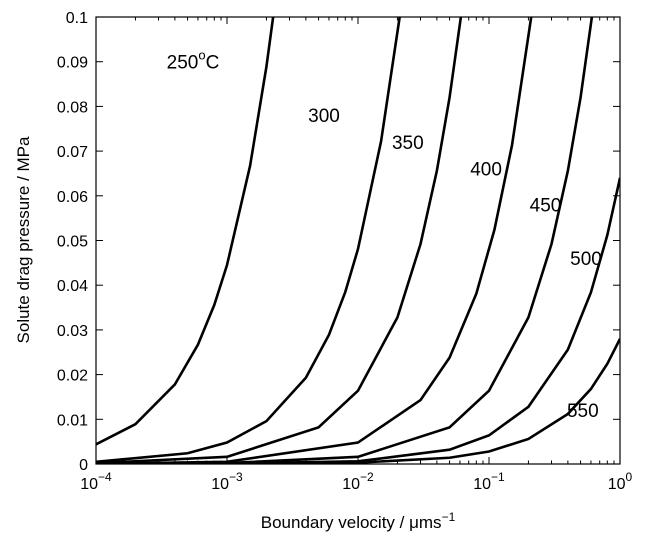 This screenshot has height=539, width=646. Describe the element at coordinates (72, 152) in the screenshot. I see `y-tick-label: 0.07` at that location.